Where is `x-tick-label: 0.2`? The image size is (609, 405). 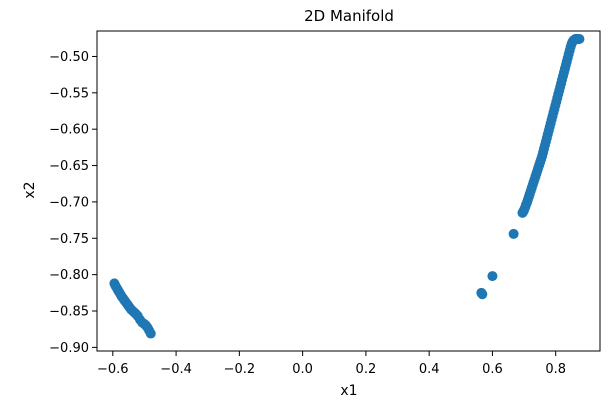 x-tick-label: 0.2 is located at coordinates (366, 369).